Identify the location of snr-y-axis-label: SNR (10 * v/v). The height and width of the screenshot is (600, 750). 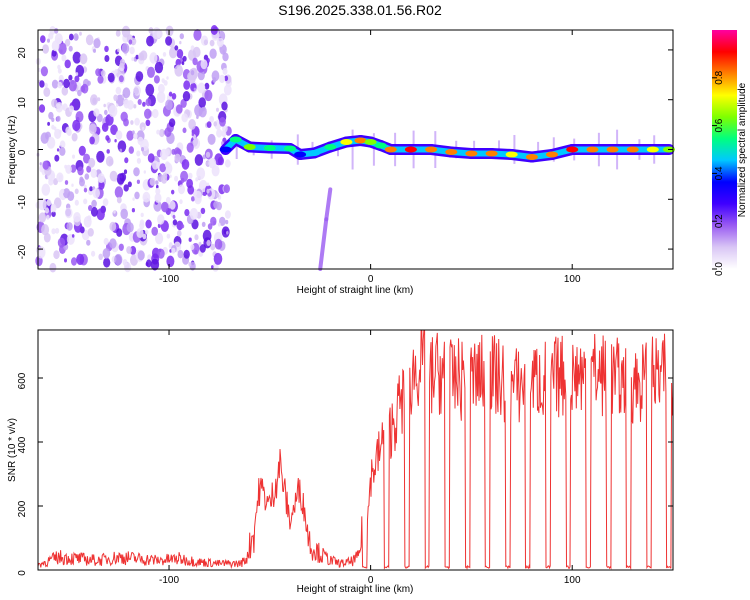
(12, 450).